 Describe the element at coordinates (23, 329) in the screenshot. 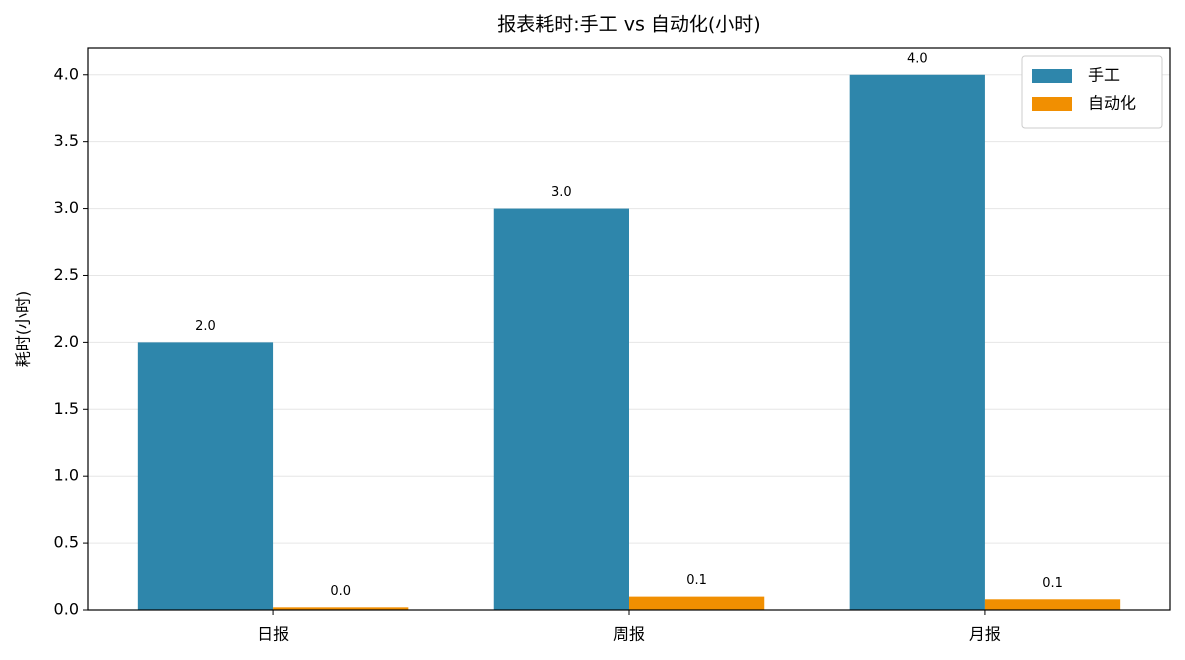

I see `y-axis-label: 耗时(小时)` at that location.